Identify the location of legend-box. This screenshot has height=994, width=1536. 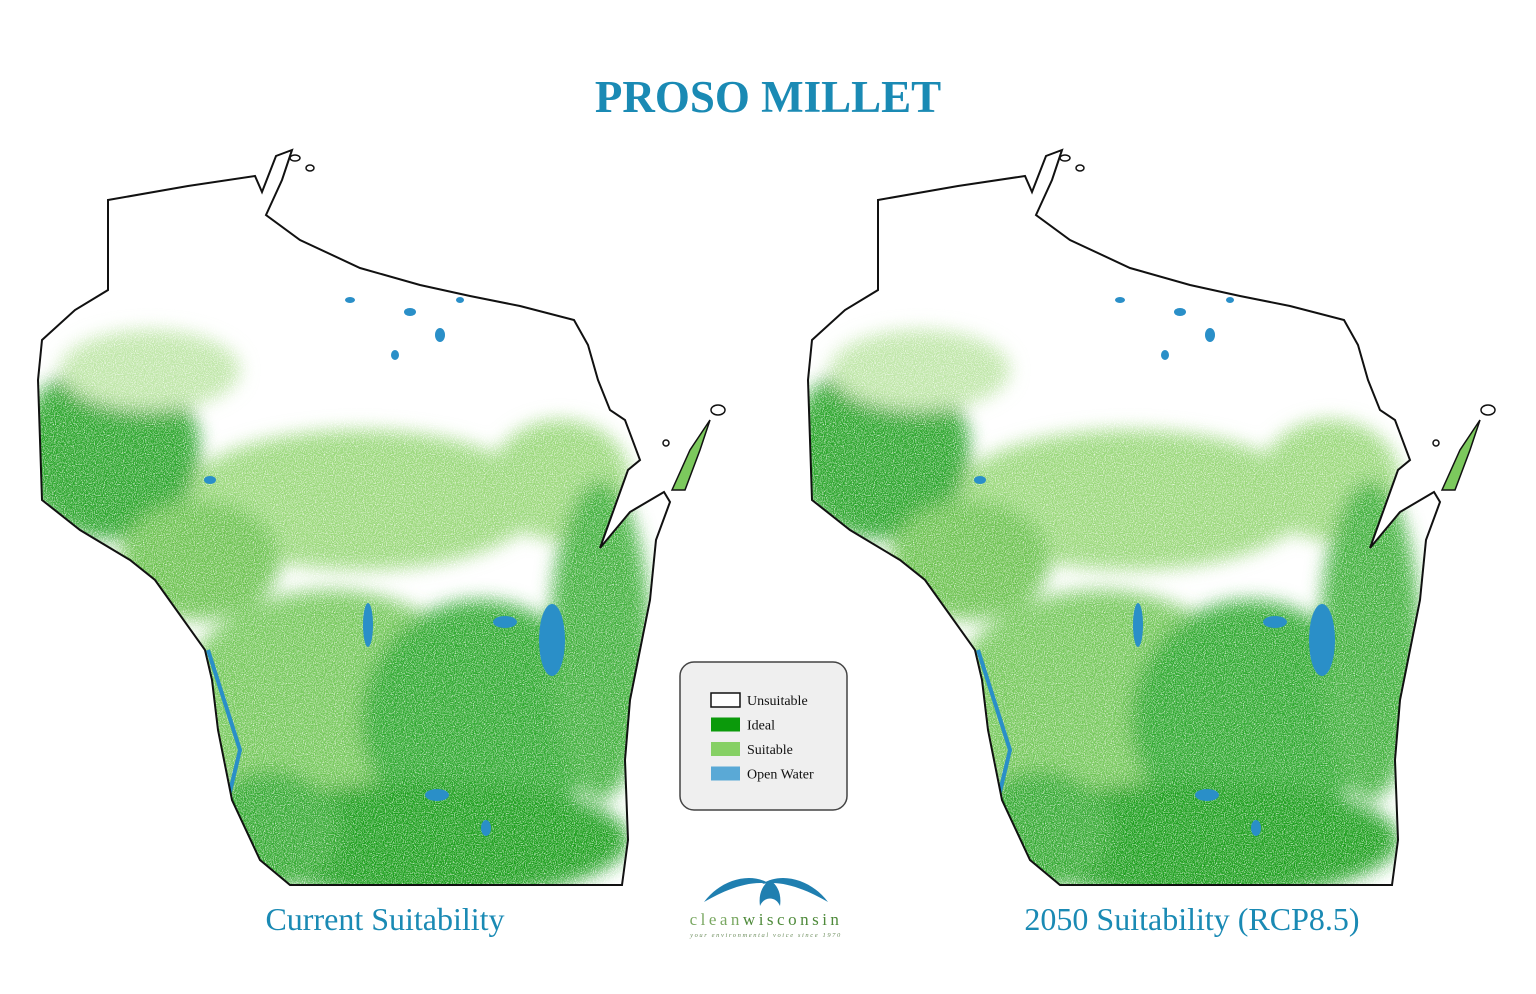
(763, 736).